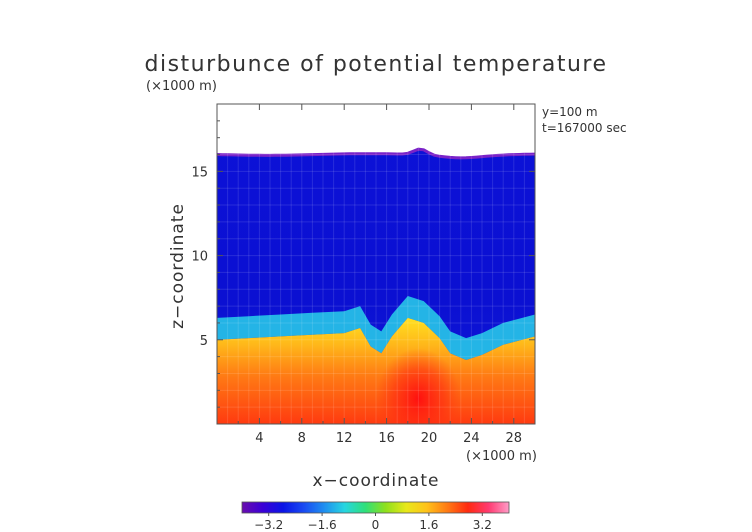  Describe the element at coordinates (418, 386) in the screenshot. I see `warm-core` at that location.